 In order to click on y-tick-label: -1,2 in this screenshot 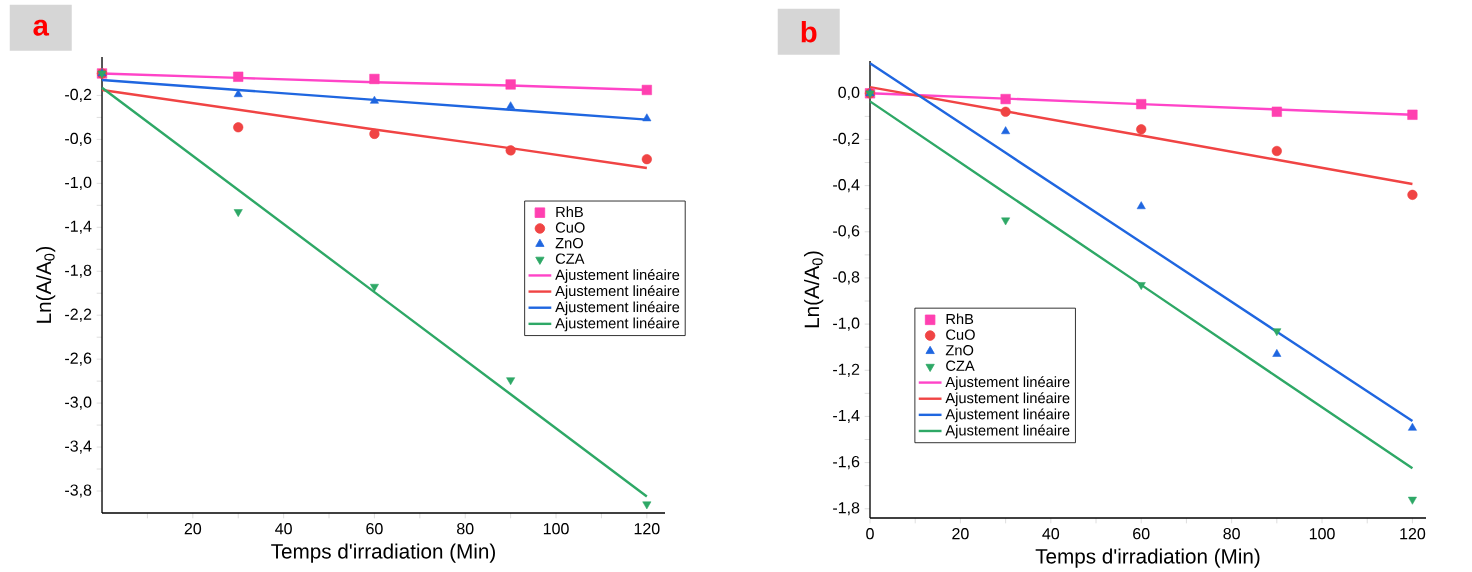, I will do `click(846, 370)`.